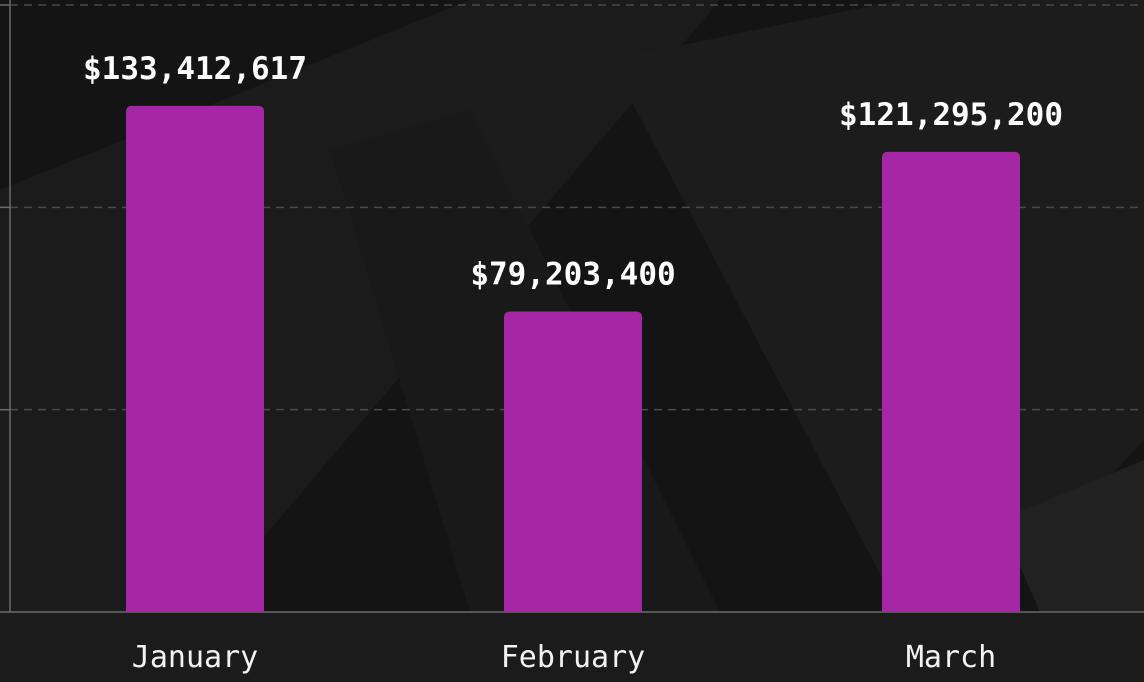 The height and width of the screenshot is (682, 1144). Describe the element at coordinates (195, 657) in the screenshot. I see `x-tick-label-january: January` at that location.